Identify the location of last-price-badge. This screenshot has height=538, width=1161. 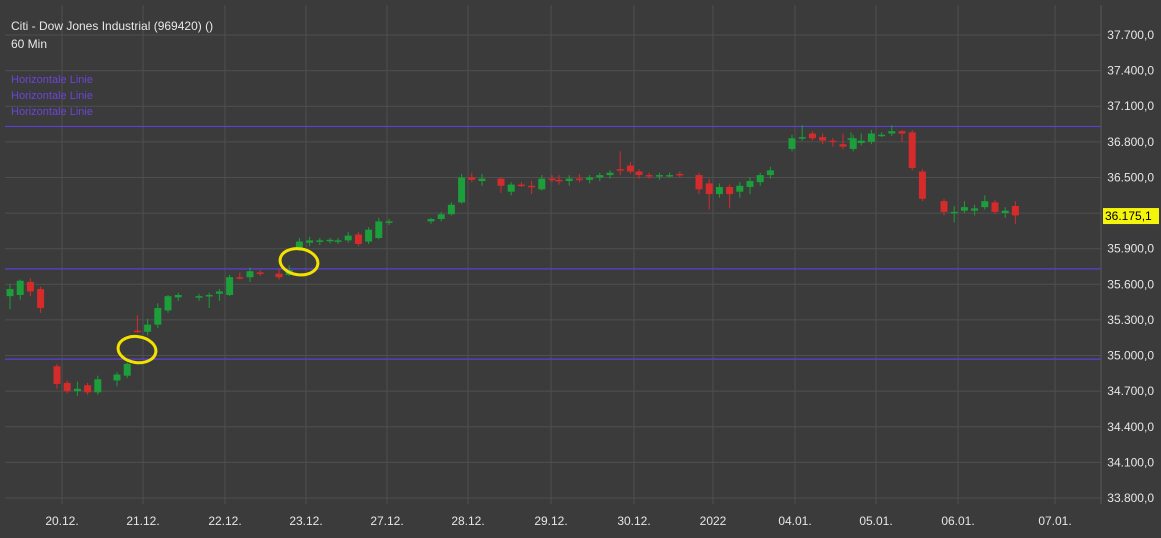
(1131, 216).